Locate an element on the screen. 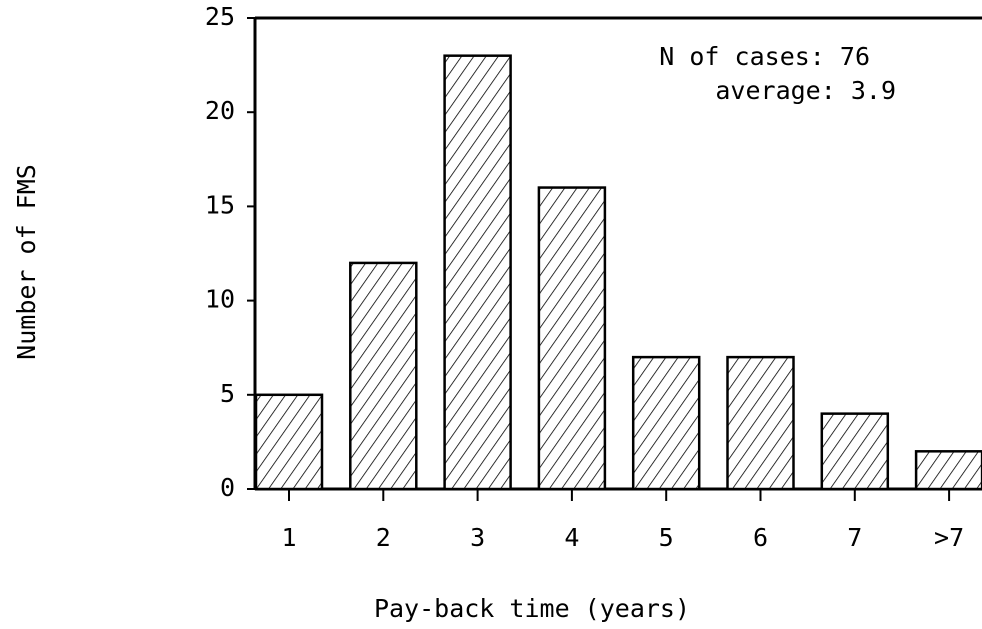  y-tick-label: 20 is located at coordinates (220, 110).